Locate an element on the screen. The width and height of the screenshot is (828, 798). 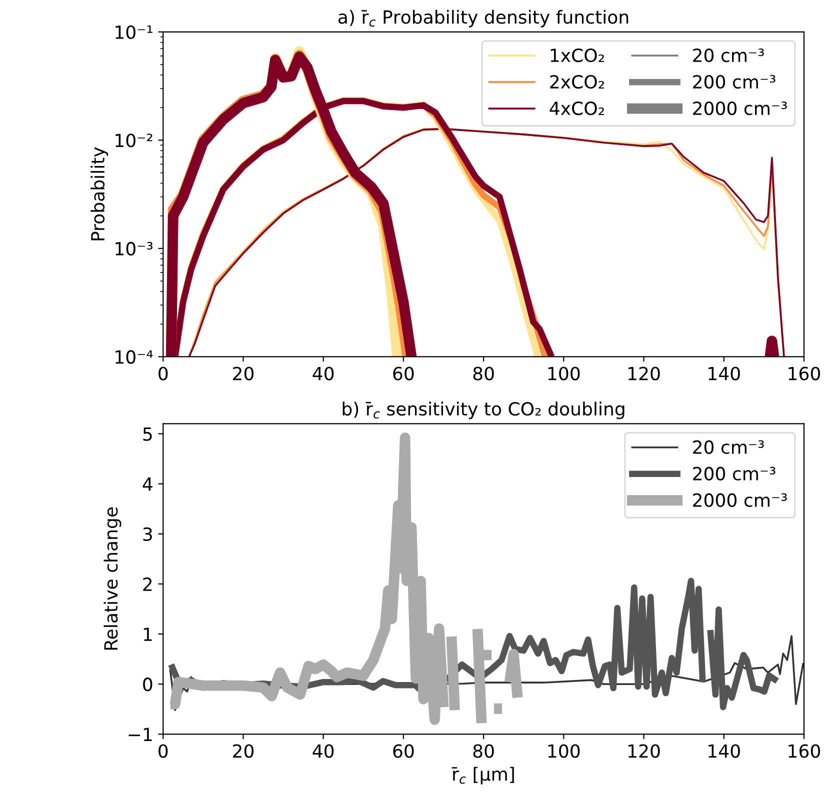
legend-label: 2000 cm⁻³ is located at coordinates (740, 500).